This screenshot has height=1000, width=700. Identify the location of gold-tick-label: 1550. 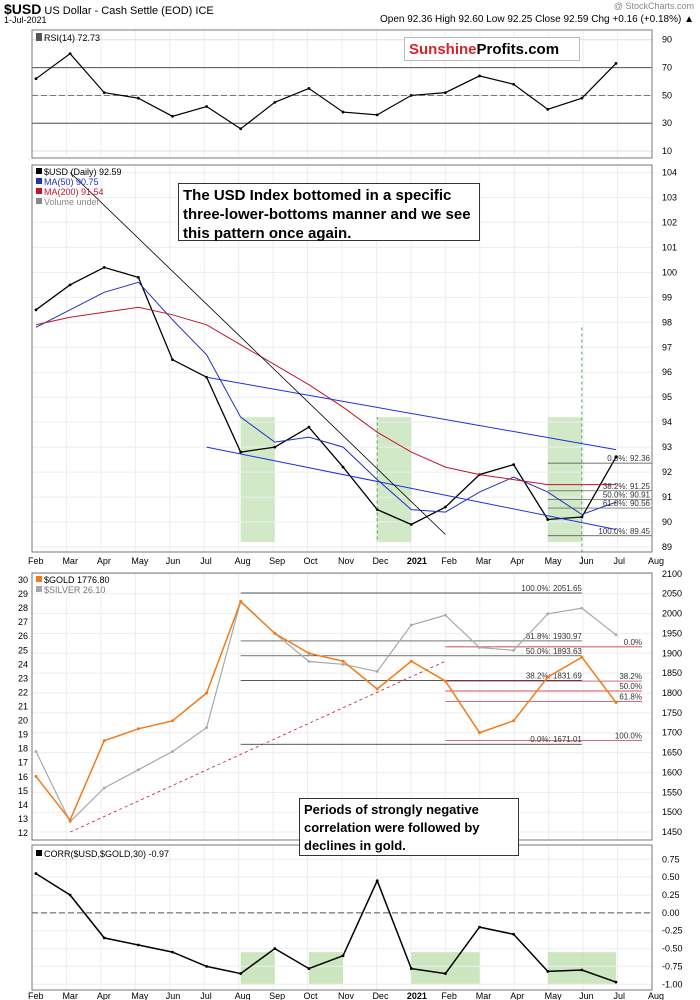
(672, 792).